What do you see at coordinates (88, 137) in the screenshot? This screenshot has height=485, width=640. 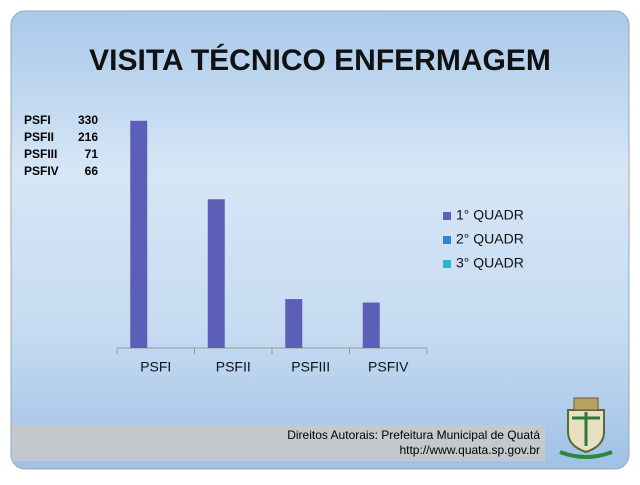 I see `table-value: 216` at bounding box center [88, 137].